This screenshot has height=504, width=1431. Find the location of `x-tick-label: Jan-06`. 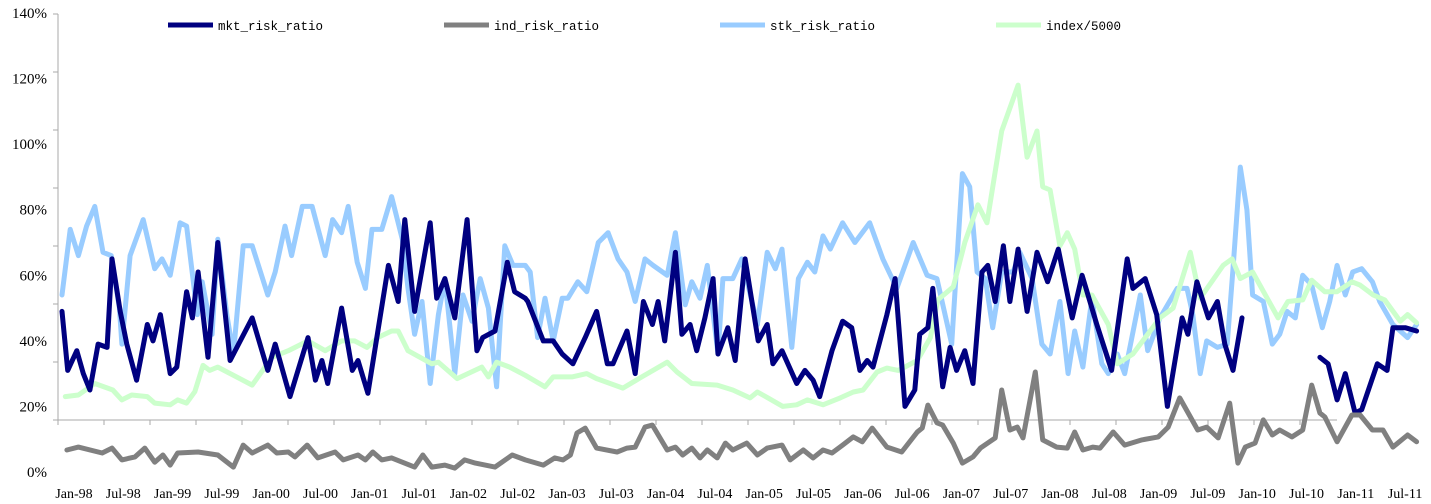

x-tick-label: Jan-06 is located at coordinates (862, 494).